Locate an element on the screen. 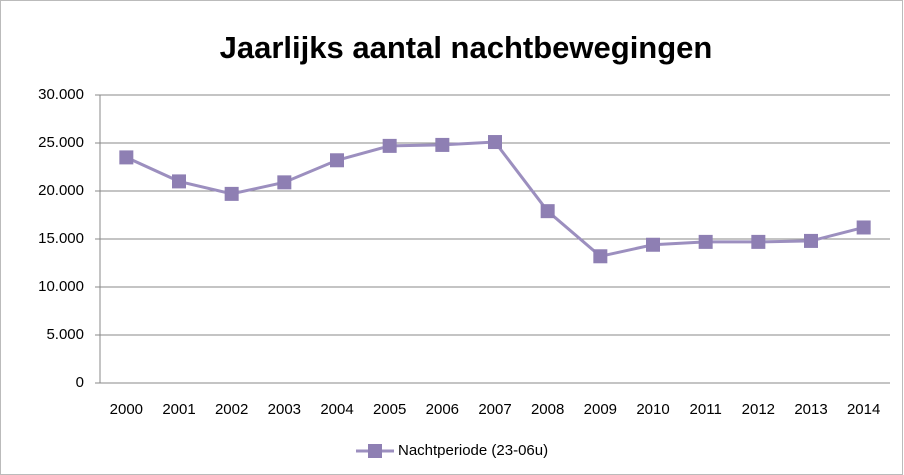 This screenshot has width=904, height=475. y-tick-label: 10.000 is located at coordinates (61, 286).